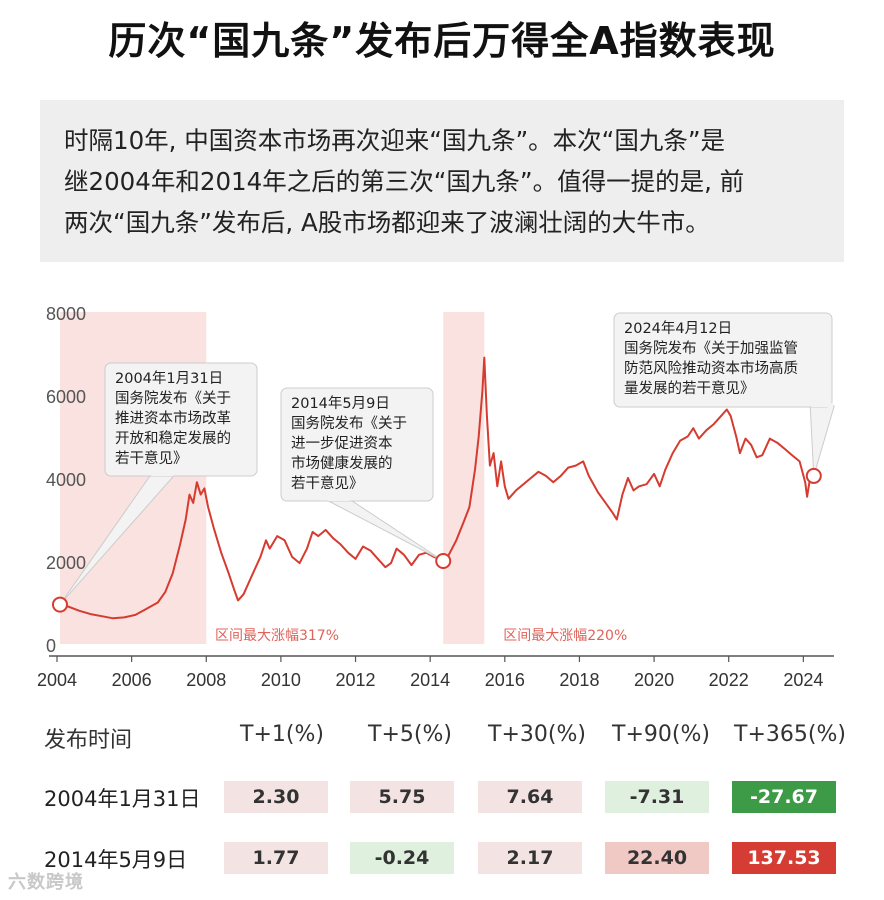 The image size is (884, 900). What do you see at coordinates (276, 797) in the screenshot?
I see `table-cell: 2.30` at bounding box center [276, 797].